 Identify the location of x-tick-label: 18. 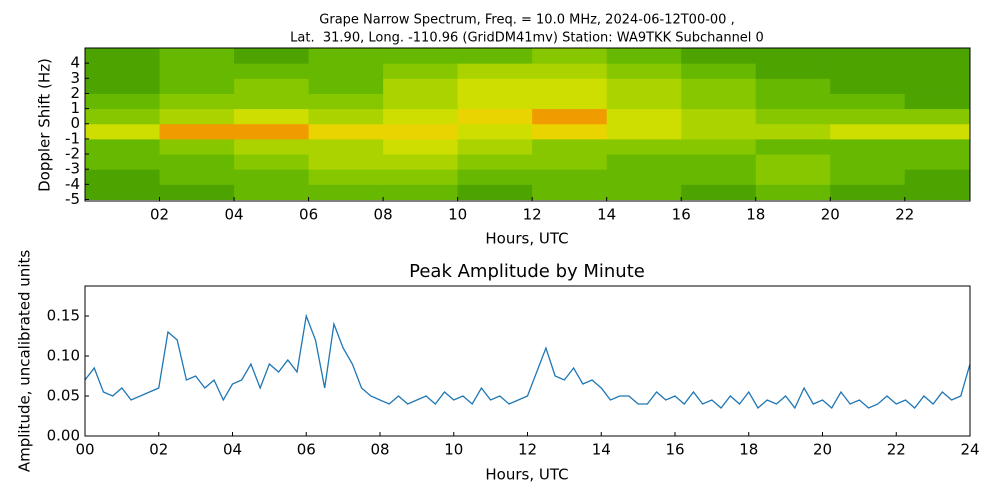
(748, 450).